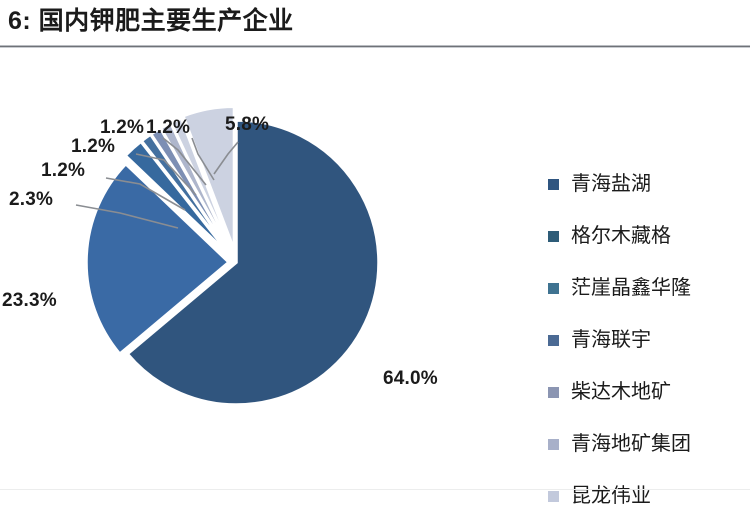  I want to click on legend-item-chaidamu-dikuang: 柴达木地矿, so click(646, 392).